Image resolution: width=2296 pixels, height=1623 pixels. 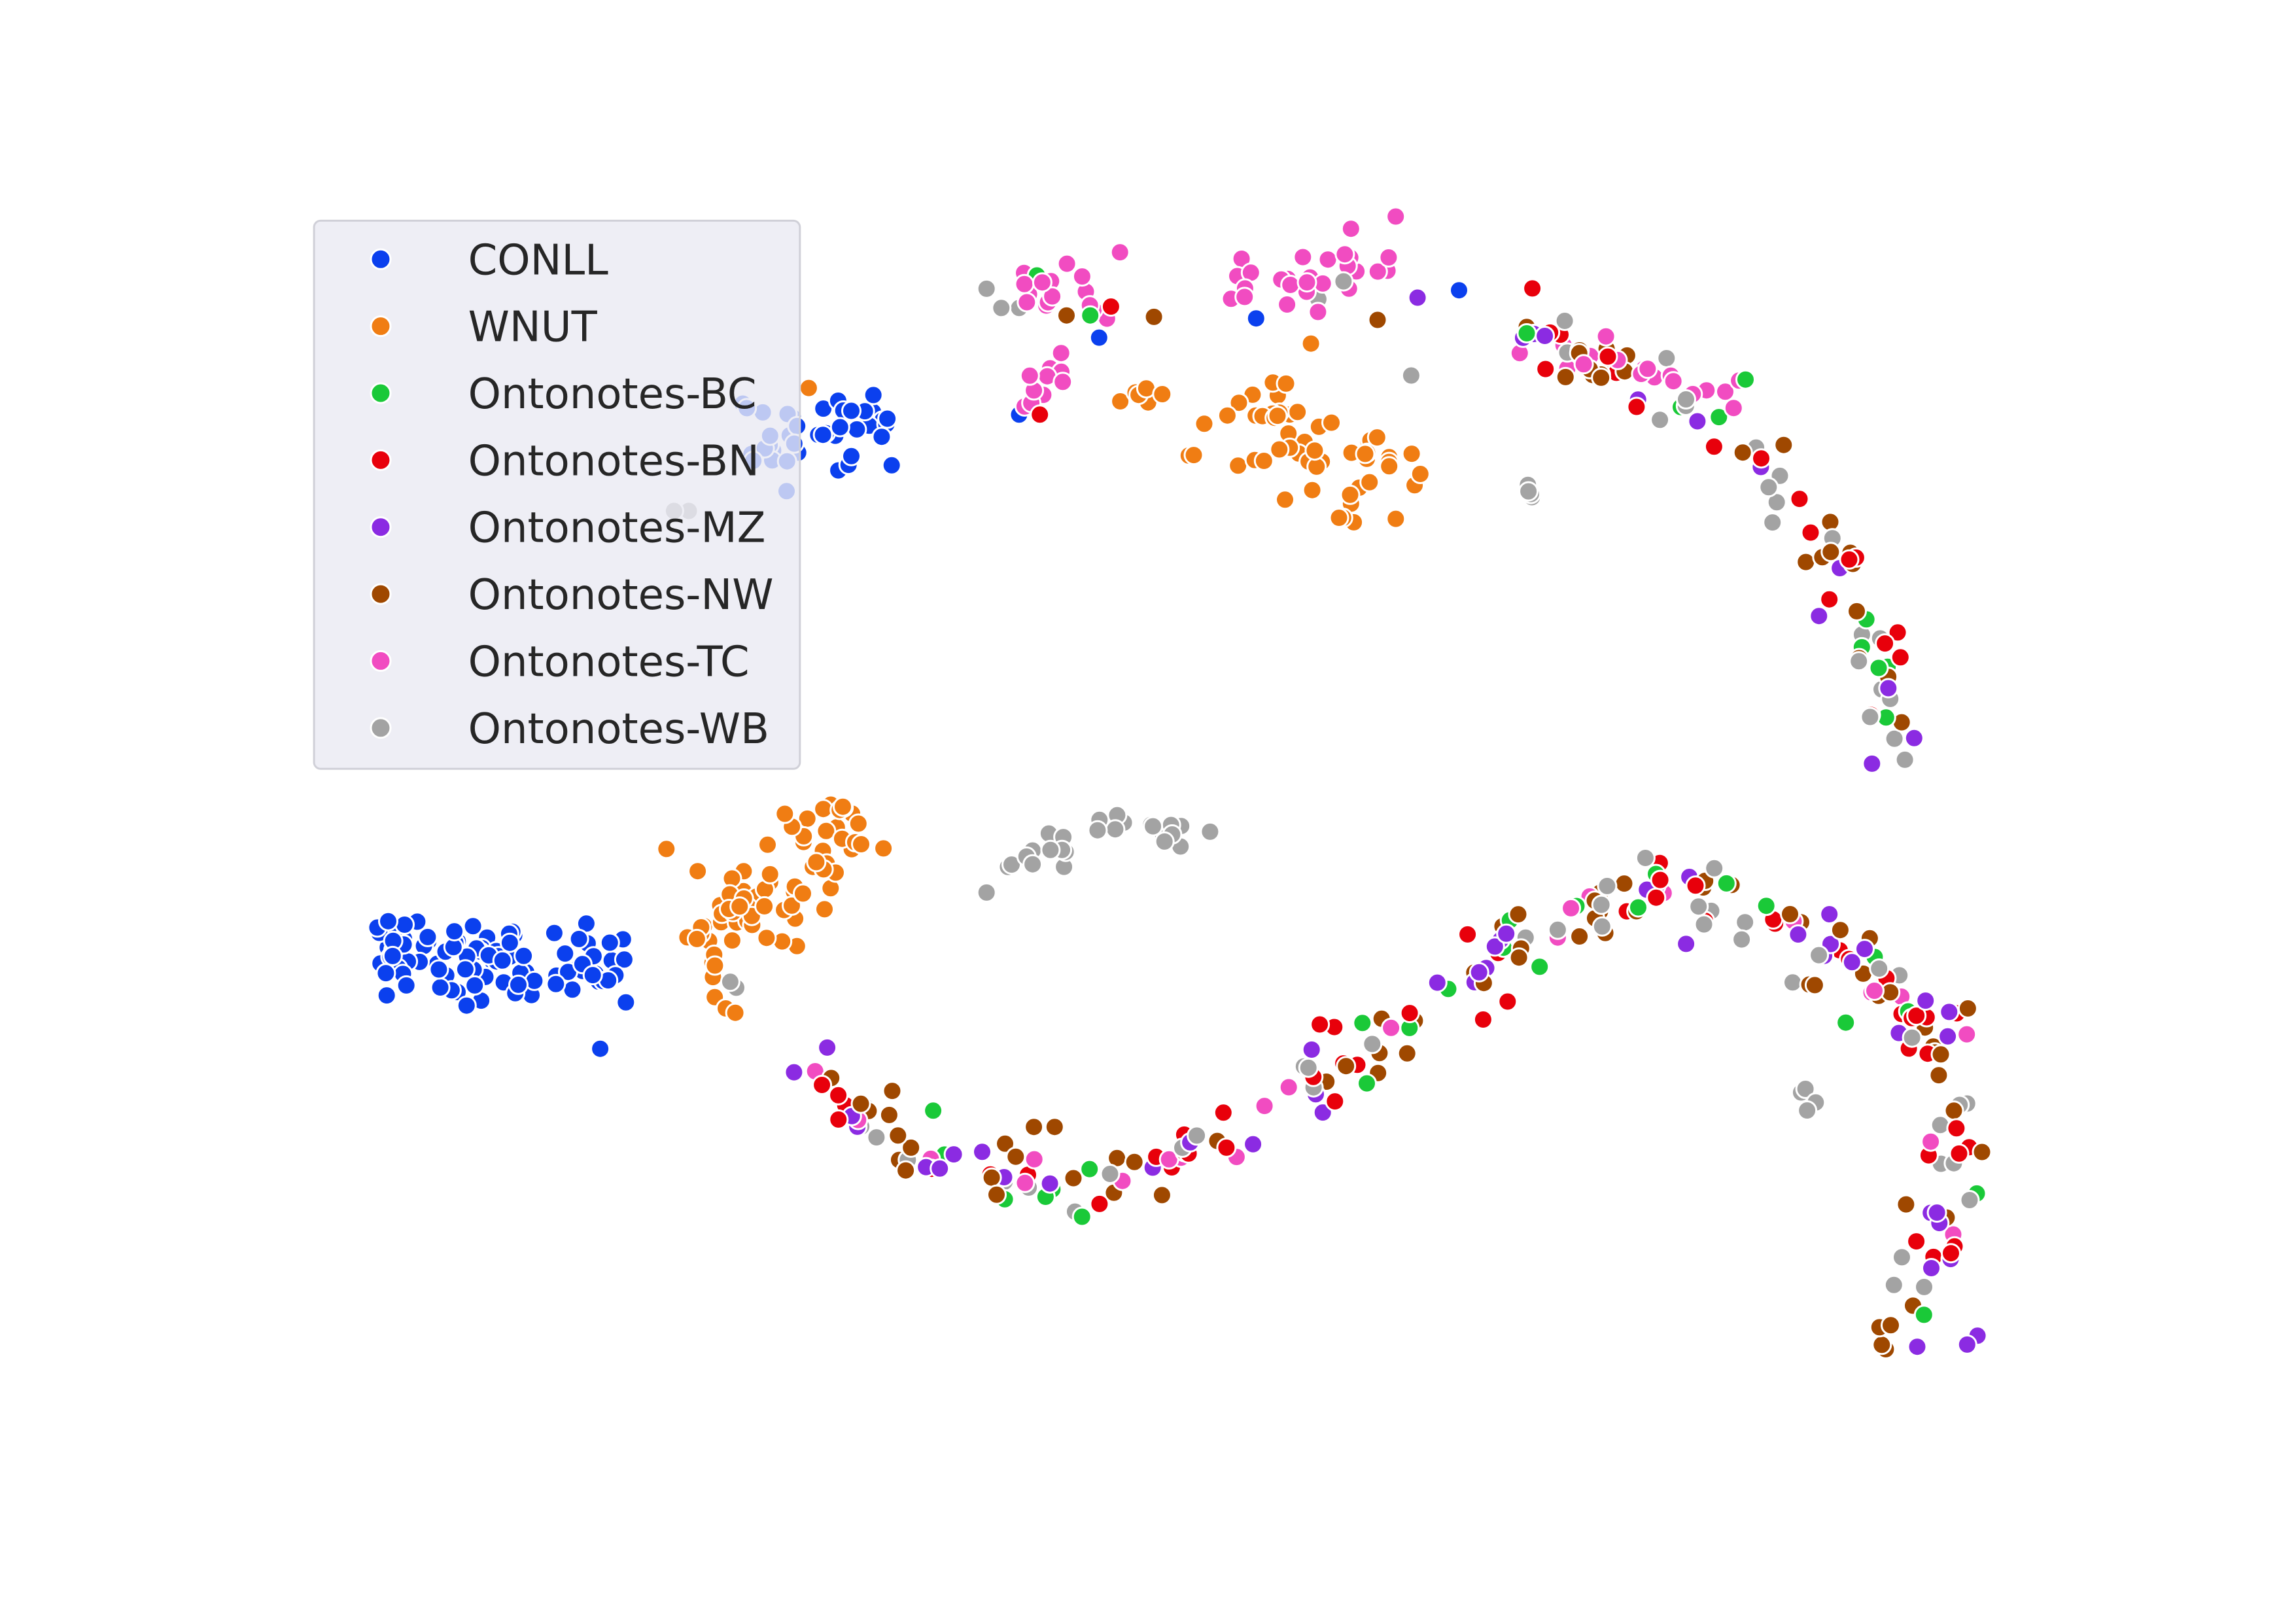 I want to click on legend-label-ontonotes-mz: Ontonotes-MZ, so click(x=617, y=528).